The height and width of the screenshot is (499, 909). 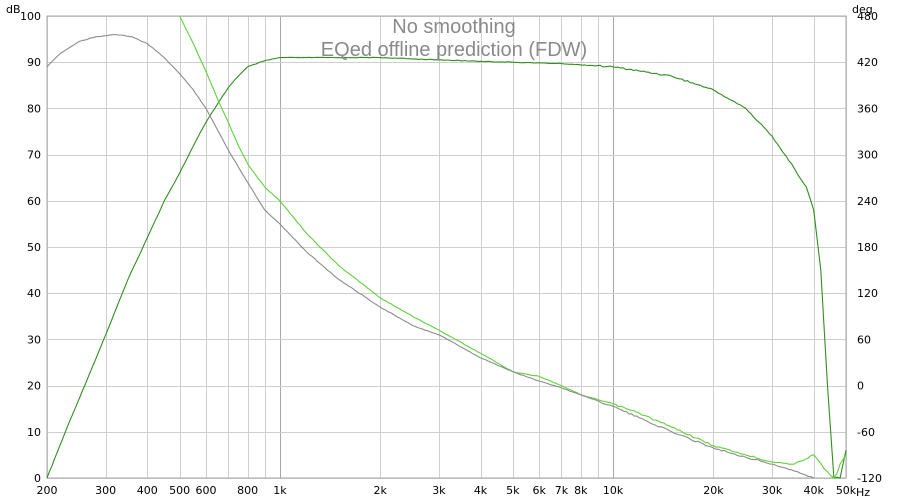 I want to click on left-tick-label: 90, so click(x=34, y=62).